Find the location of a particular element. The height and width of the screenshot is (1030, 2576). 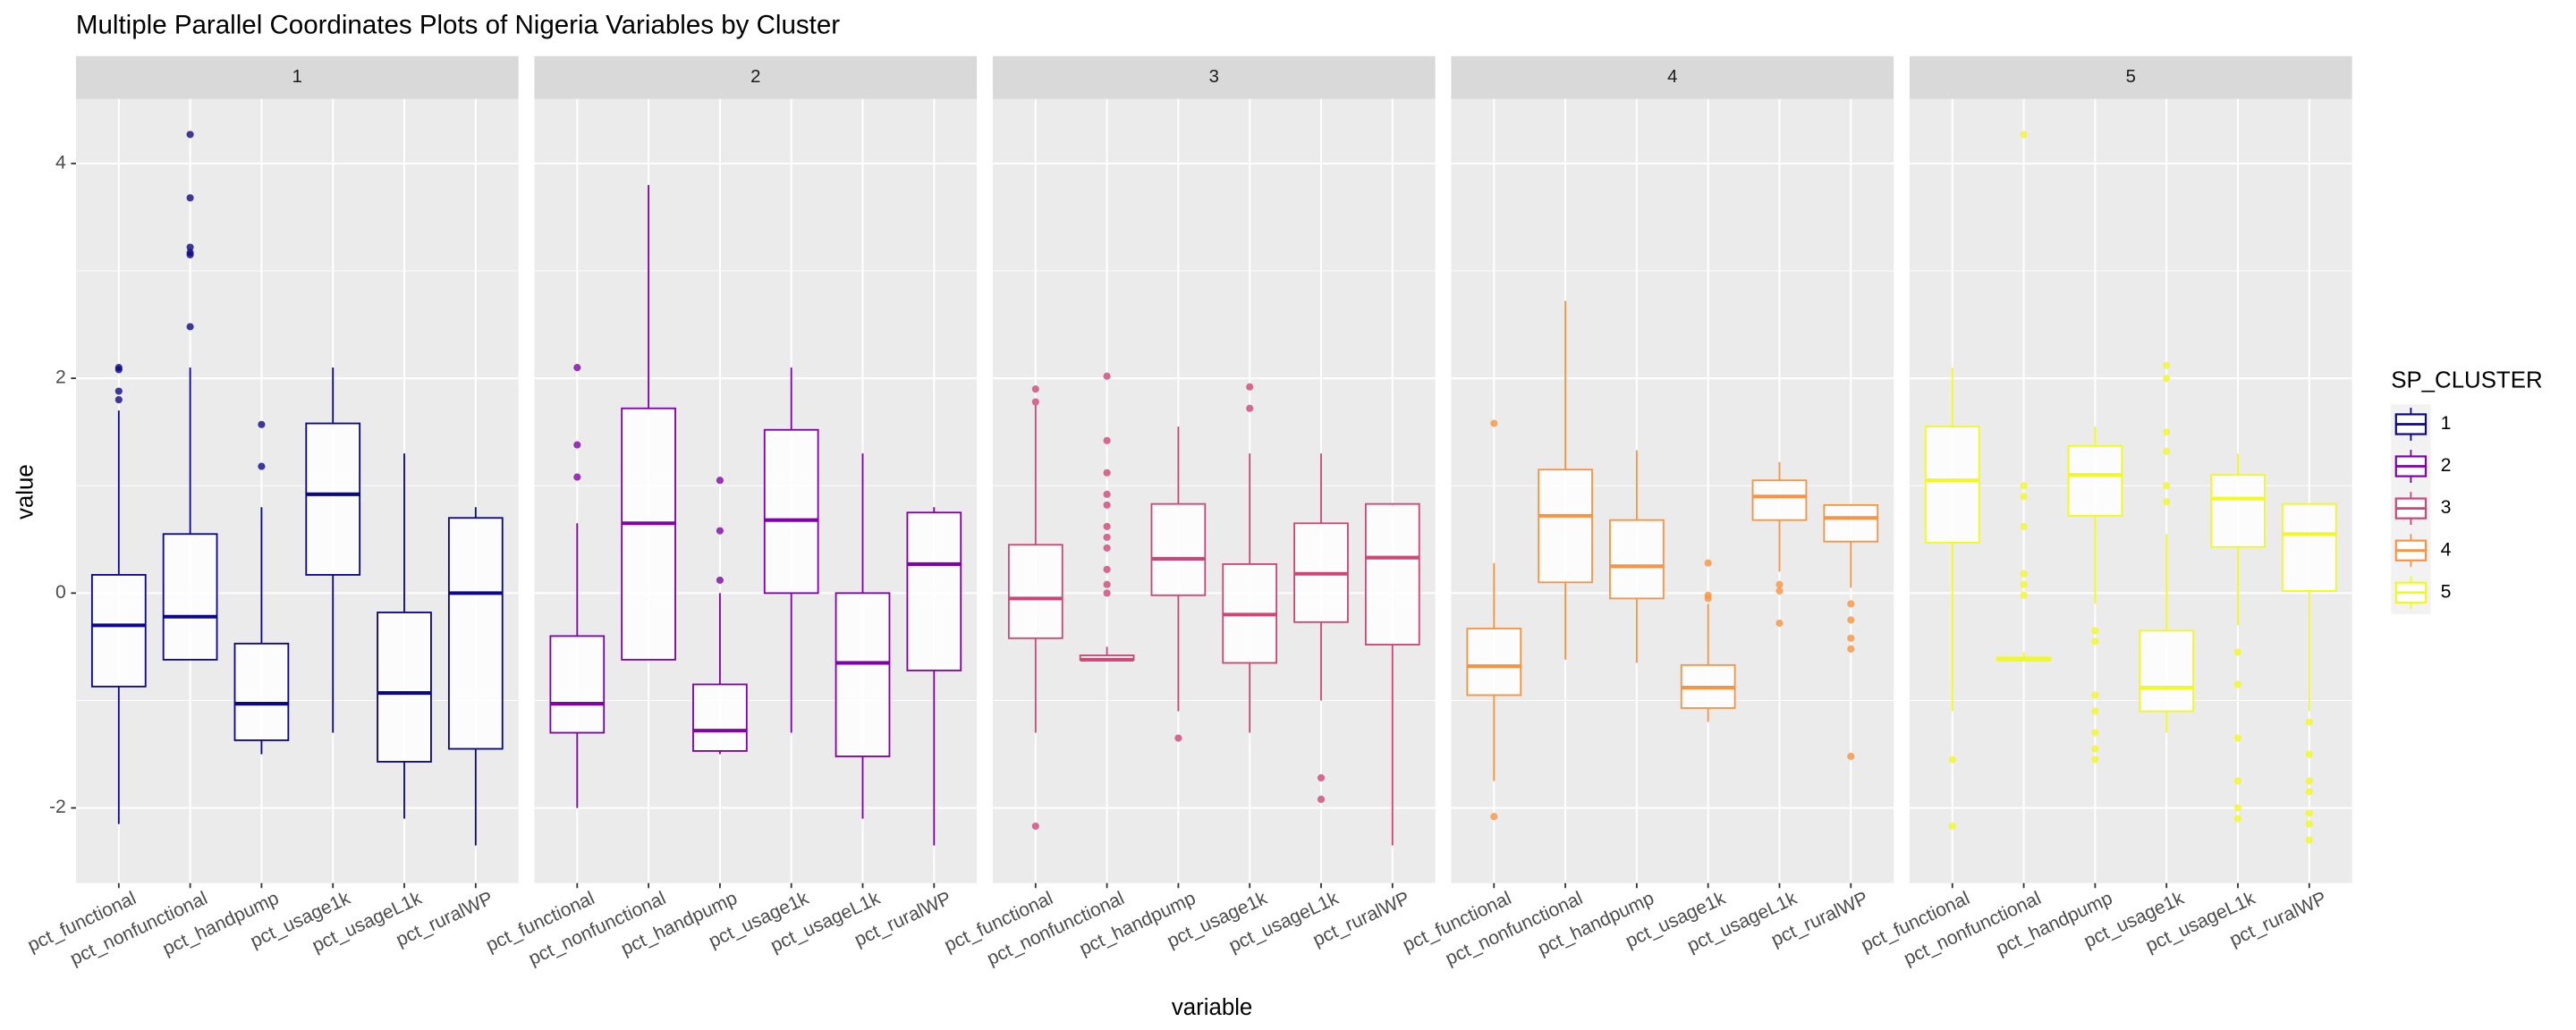

strip-label: 5 is located at coordinates (2131, 77).